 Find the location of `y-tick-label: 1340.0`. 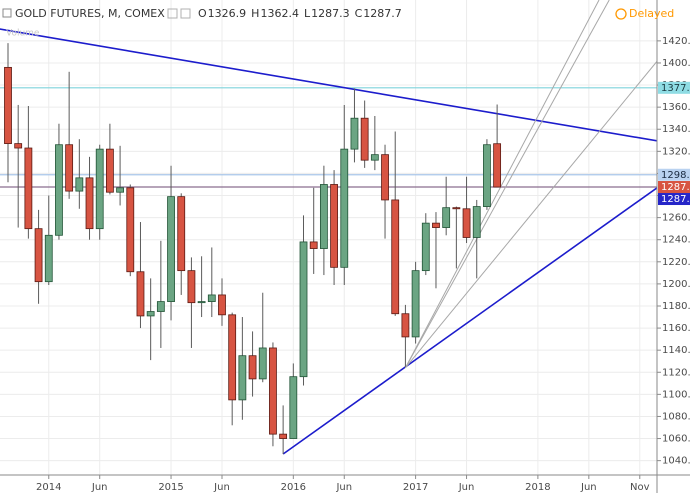

y-tick-label: 1340.0 is located at coordinates (676, 129).